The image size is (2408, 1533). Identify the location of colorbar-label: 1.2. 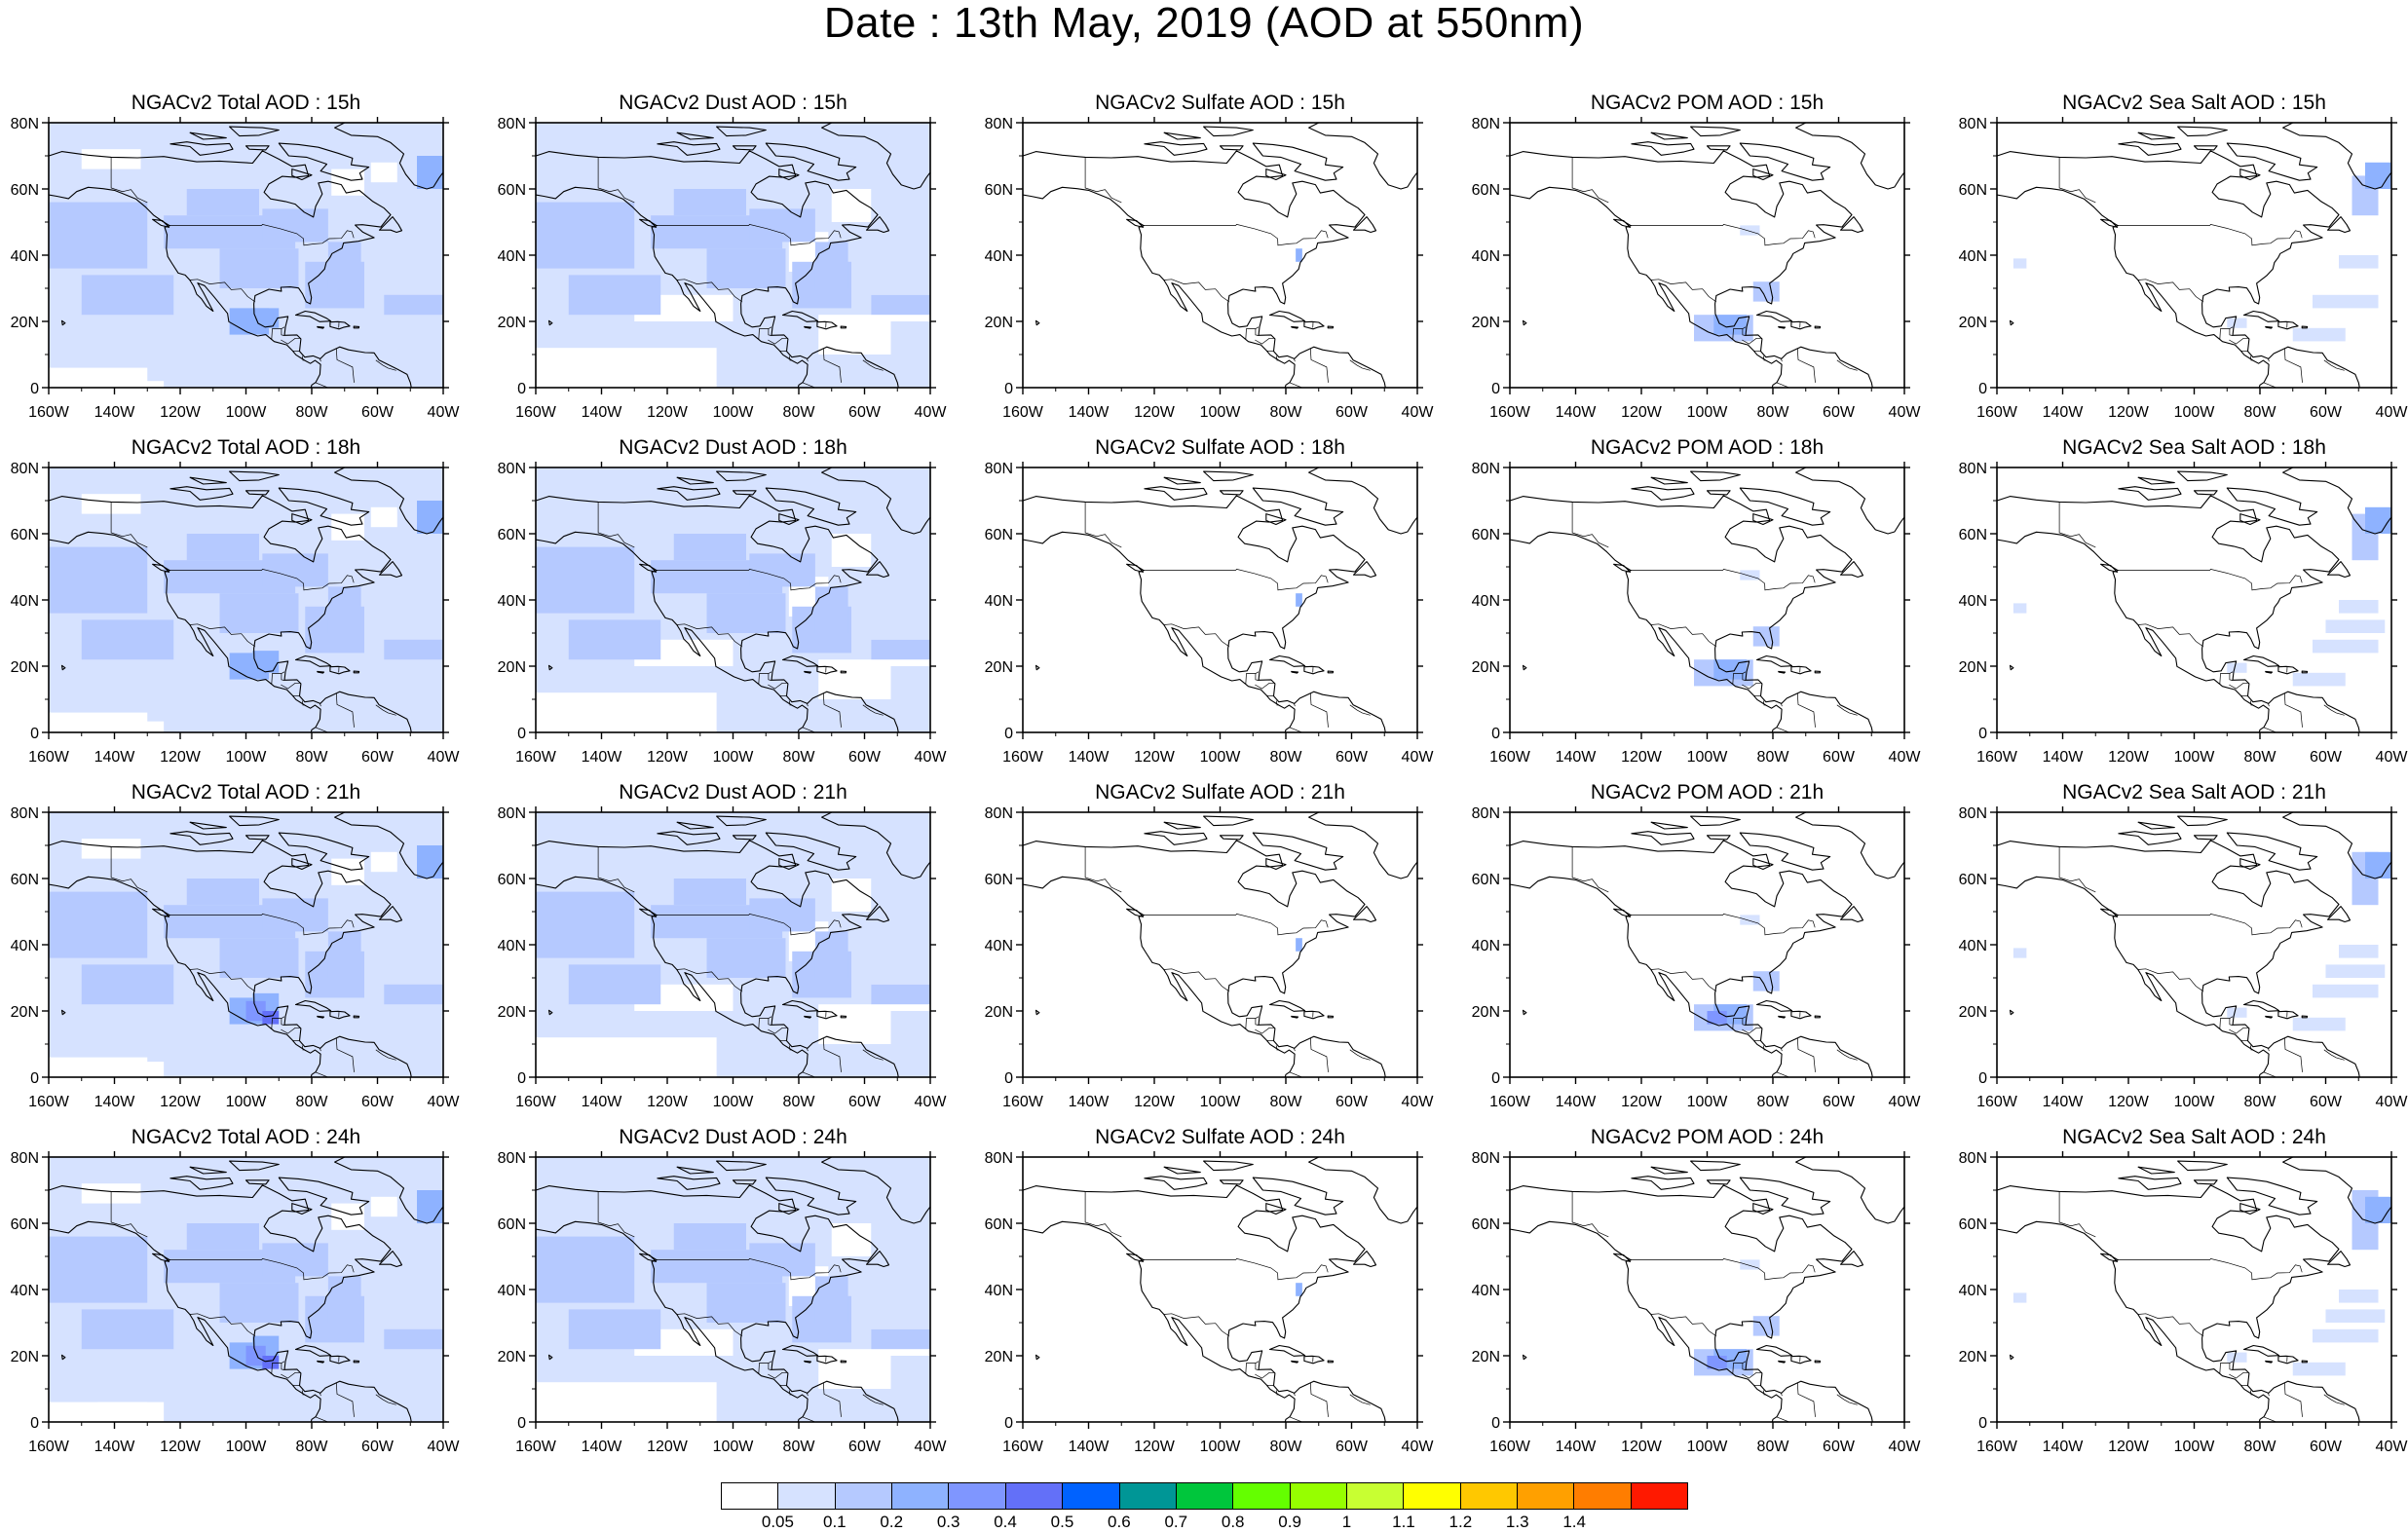
(1461, 1522).